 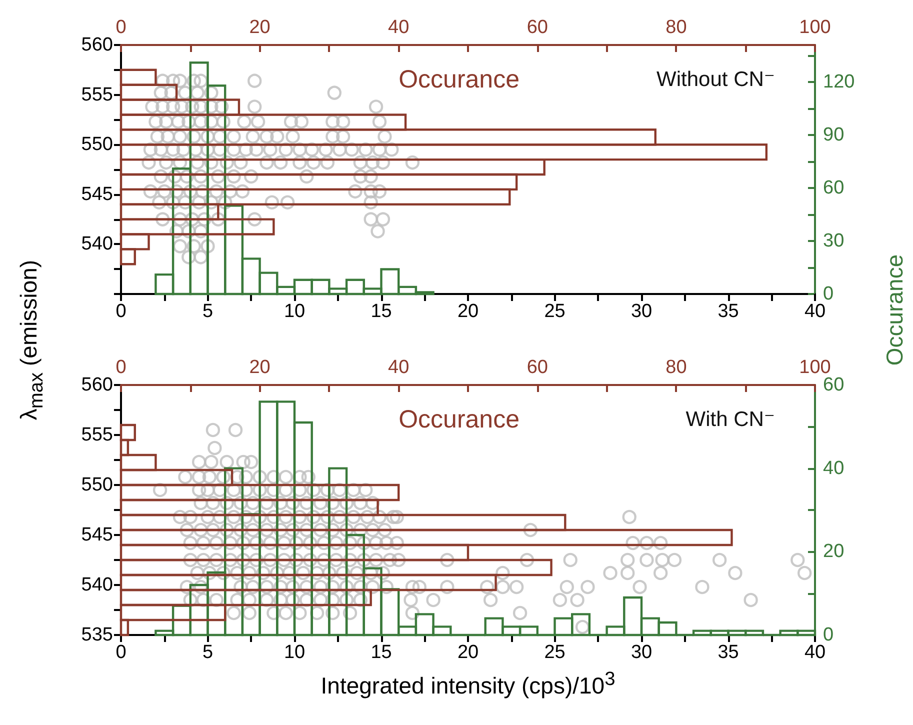 What do you see at coordinates (730, 419) in the screenshot?
I see `annotation: With CN⁻` at bounding box center [730, 419].